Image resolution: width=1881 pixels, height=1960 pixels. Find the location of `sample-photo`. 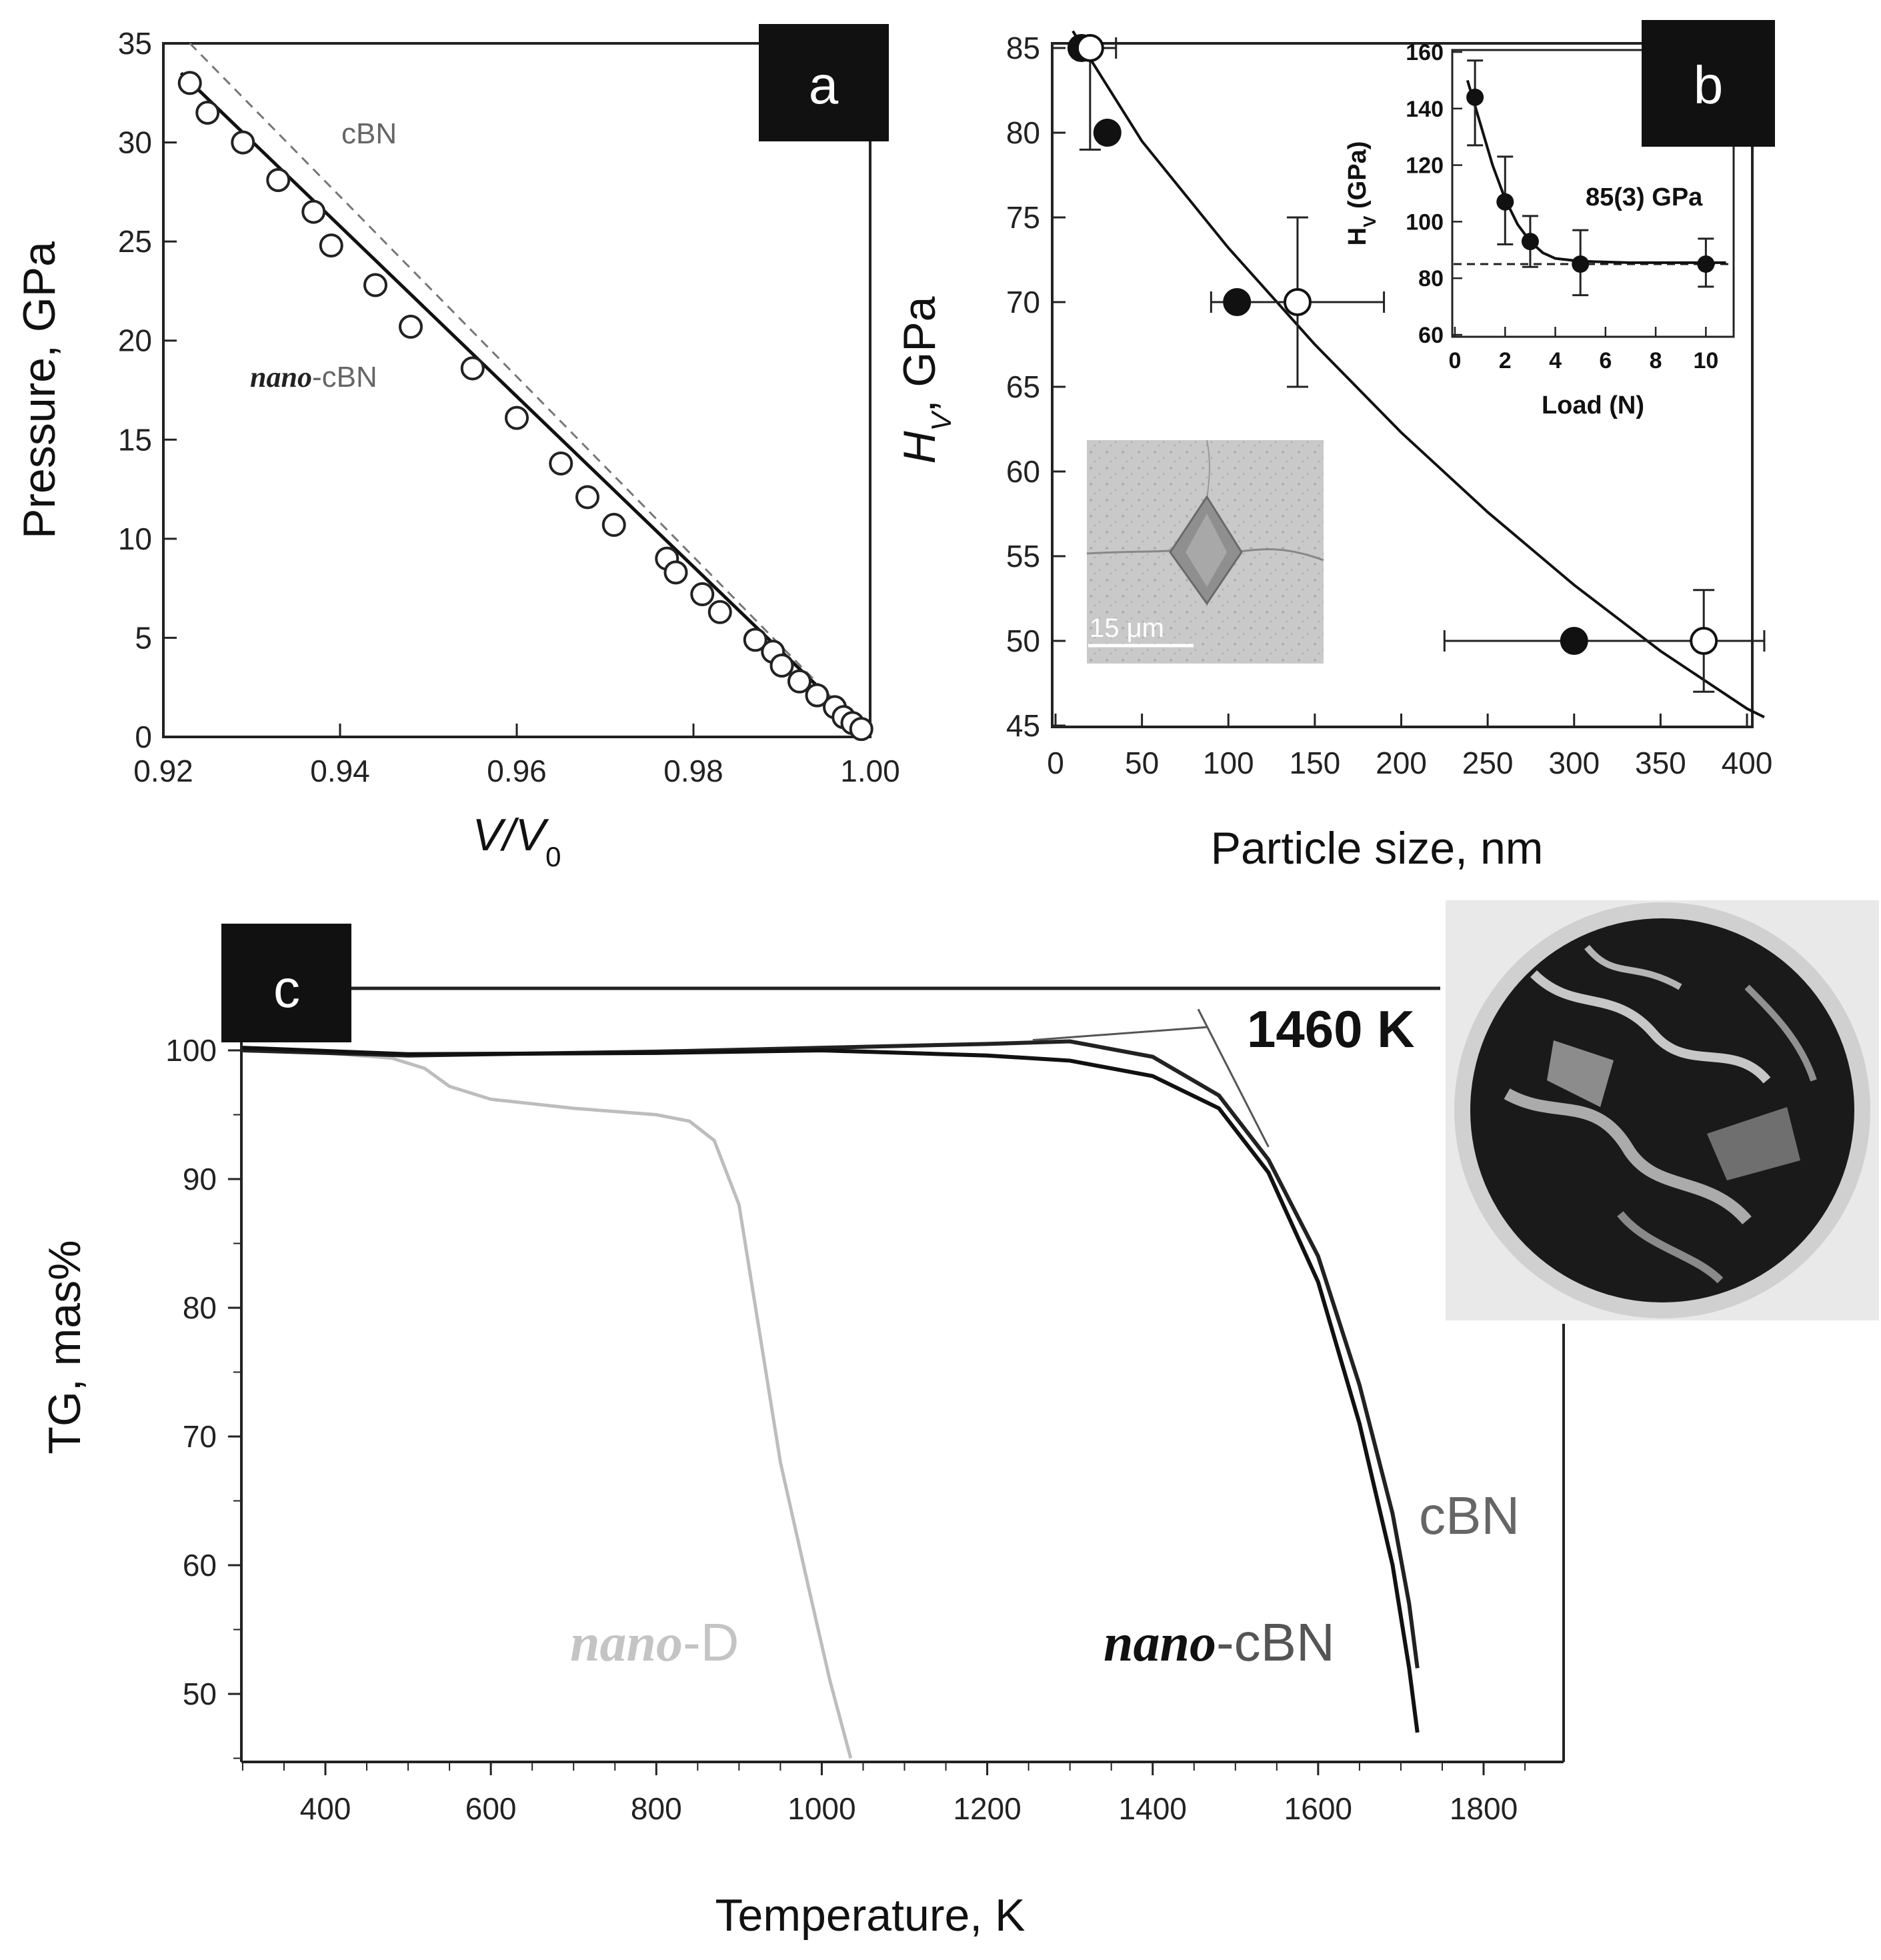

sample-photo is located at coordinates (1662, 1110).